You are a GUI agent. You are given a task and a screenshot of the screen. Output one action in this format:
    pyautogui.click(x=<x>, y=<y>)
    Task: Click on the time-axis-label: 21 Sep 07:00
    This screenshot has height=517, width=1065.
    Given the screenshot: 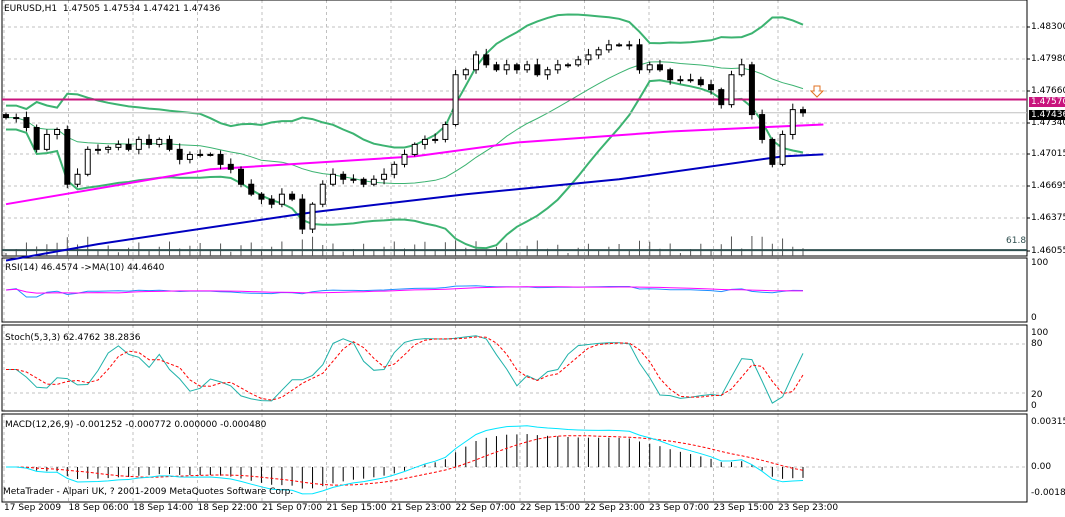 What is the action you would take?
    pyautogui.click(x=292, y=508)
    